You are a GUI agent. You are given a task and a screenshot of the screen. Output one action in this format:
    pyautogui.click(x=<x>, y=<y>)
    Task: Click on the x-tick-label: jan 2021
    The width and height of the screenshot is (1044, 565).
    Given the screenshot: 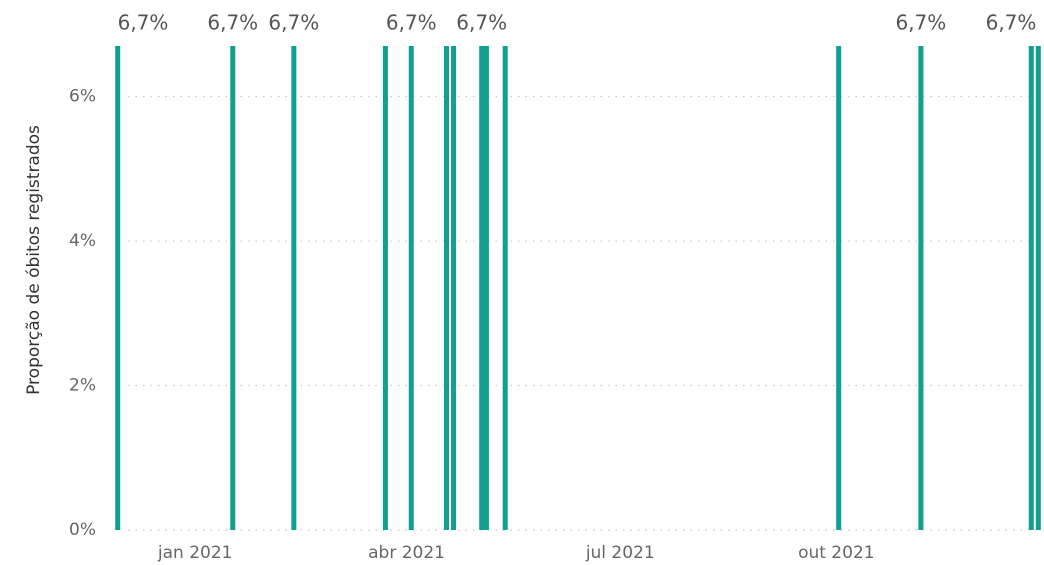 What is the action you would take?
    pyautogui.click(x=195, y=553)
    